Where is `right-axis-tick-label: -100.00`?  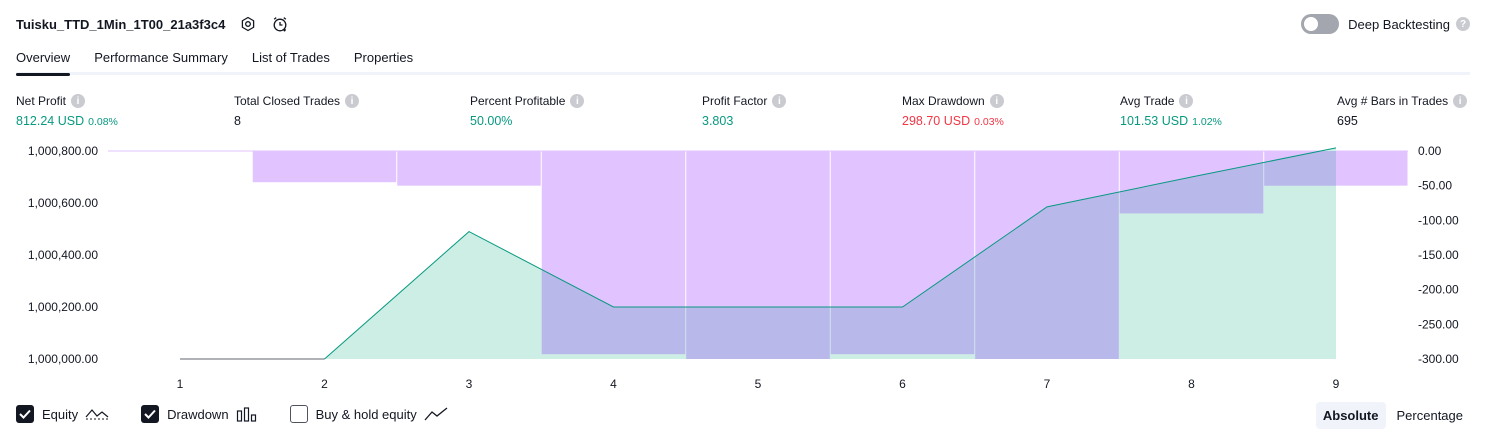 right-axis-tick-label: -100.00 is located at coordinates (1438, 220).